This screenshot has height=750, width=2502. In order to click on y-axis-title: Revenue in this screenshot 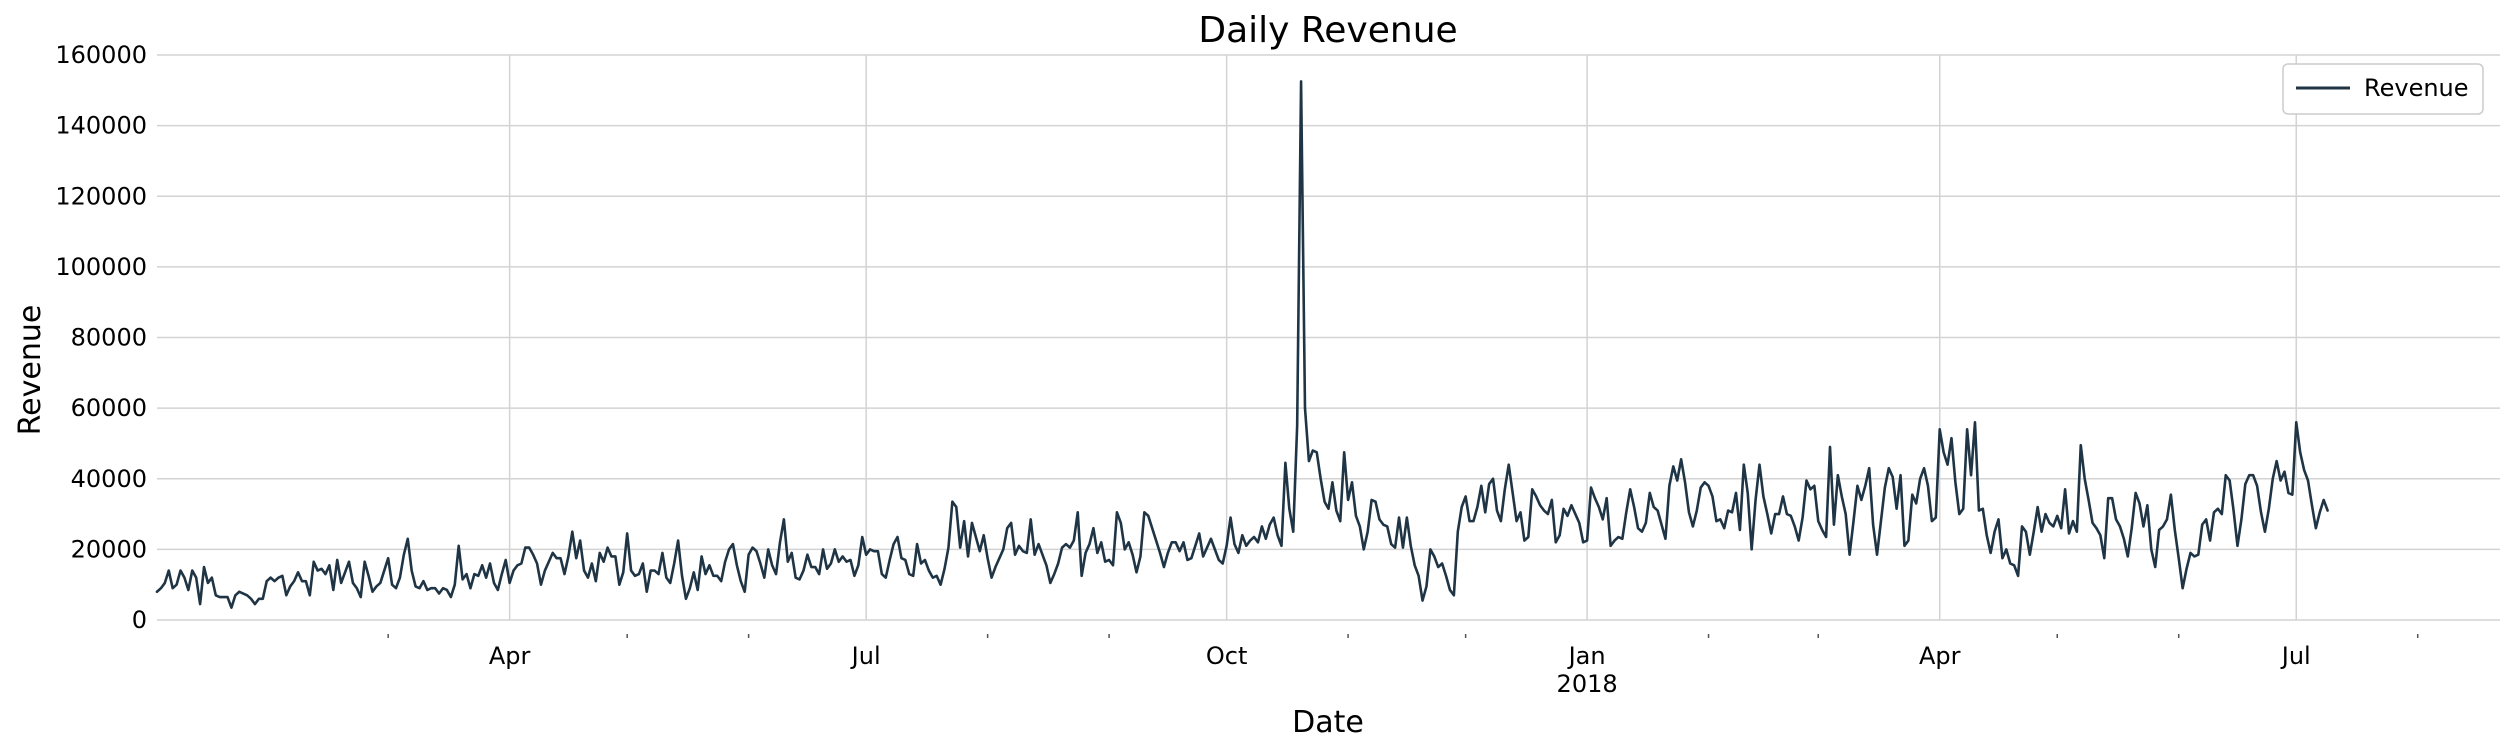, I will do `click(30, 370)`.